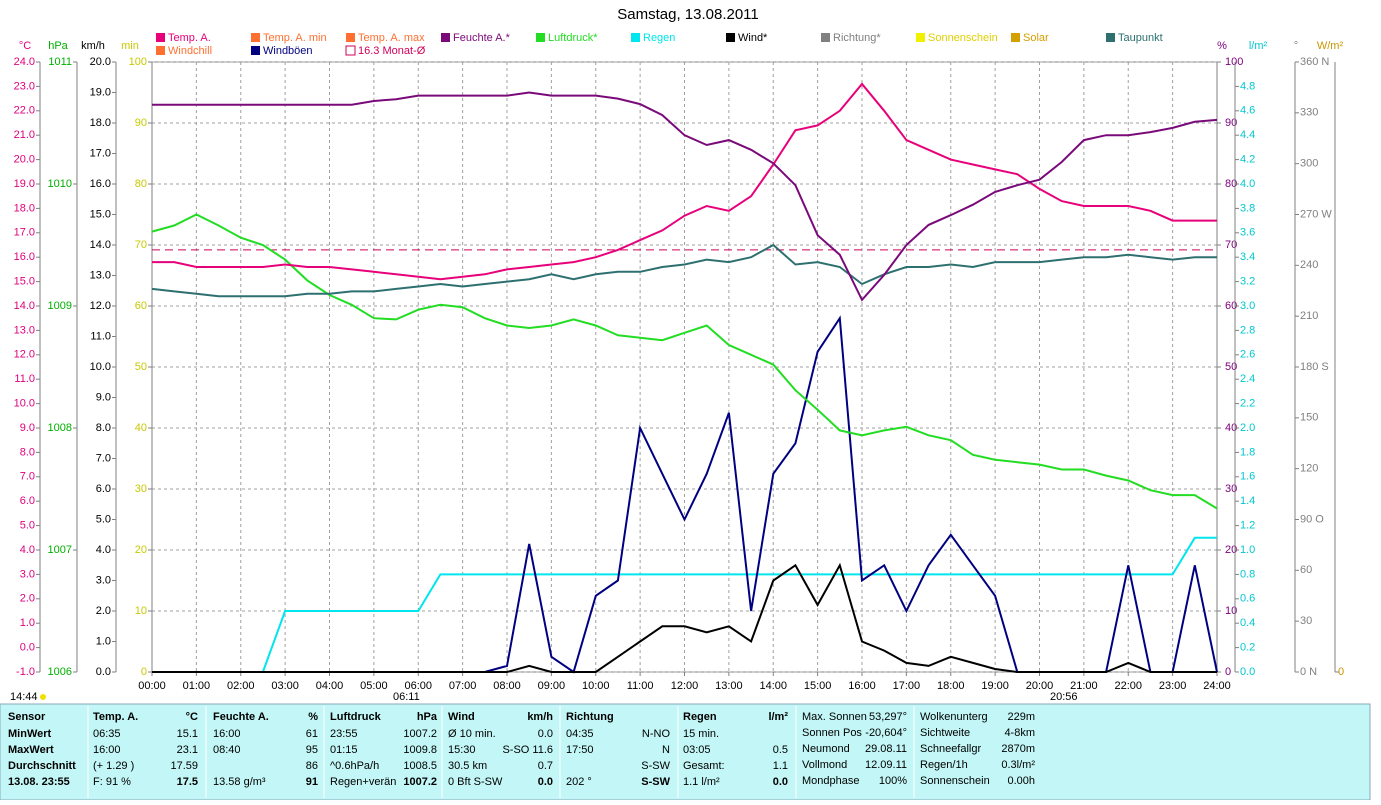  What do you see at coordinates (467, 766) in the screenshot?
I see `panel-text: 30.5 km` at bounding box center [467, 766].